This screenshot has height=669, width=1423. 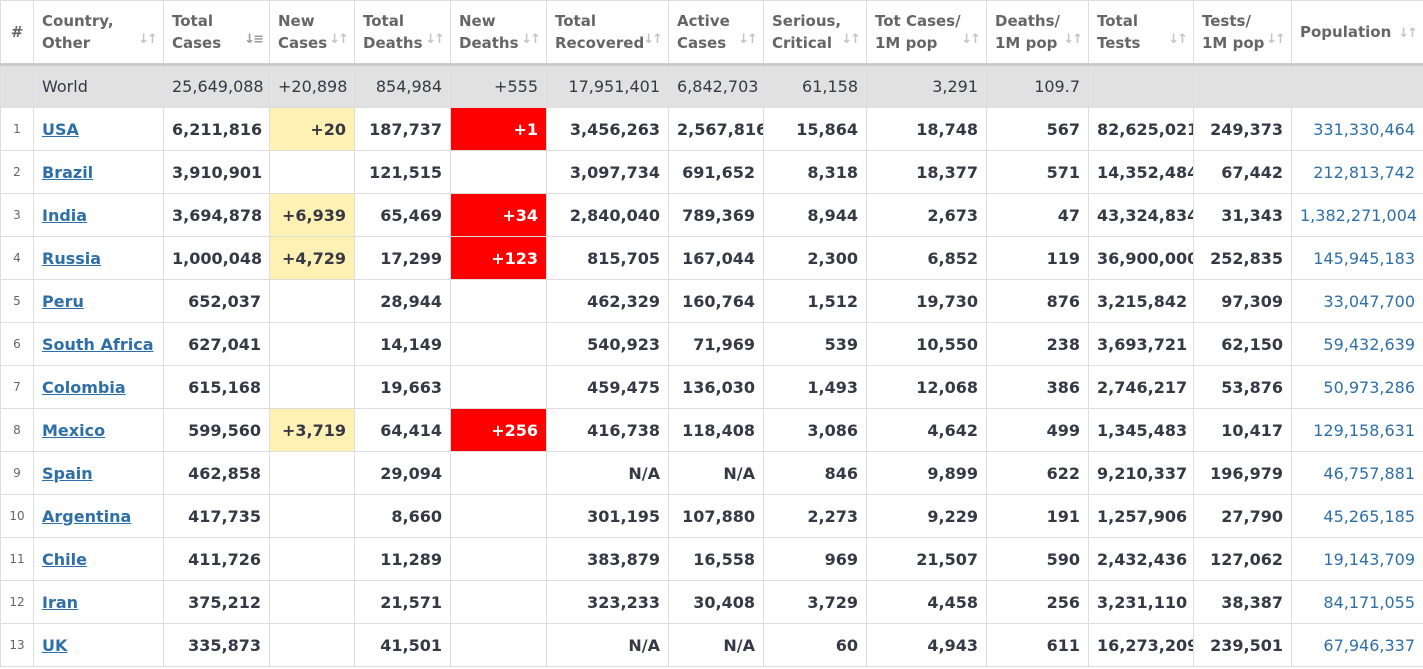 I want to click on header-new-deaths: New Deaths ↓↑, so click(x=498, y=33).